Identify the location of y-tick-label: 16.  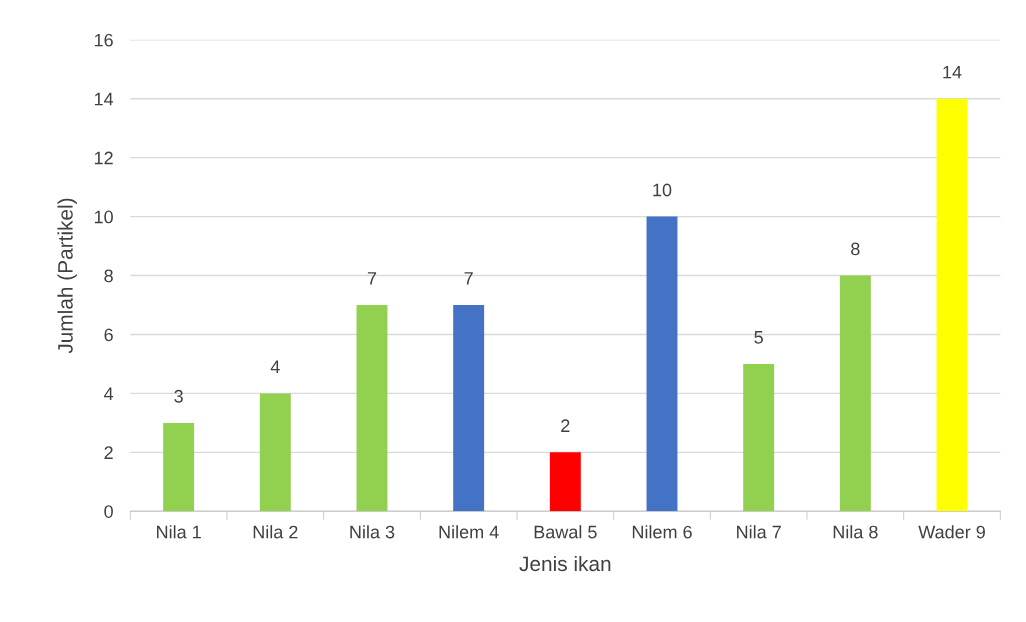
(103, 40).